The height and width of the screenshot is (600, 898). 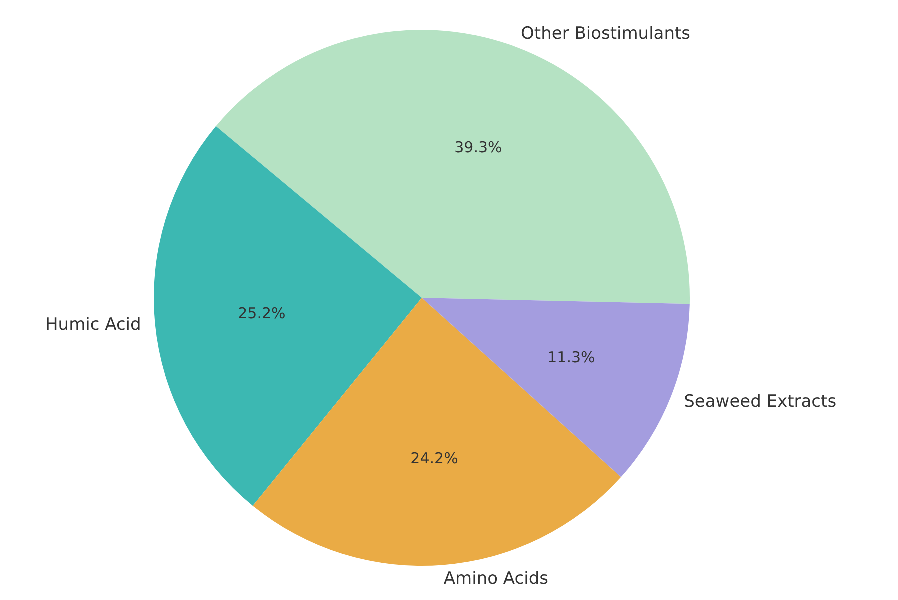 What do you see at coordinates (94, 325) in the screenshot?
I see `slice-label: Humic Acid` at bounding box center [94, 325].